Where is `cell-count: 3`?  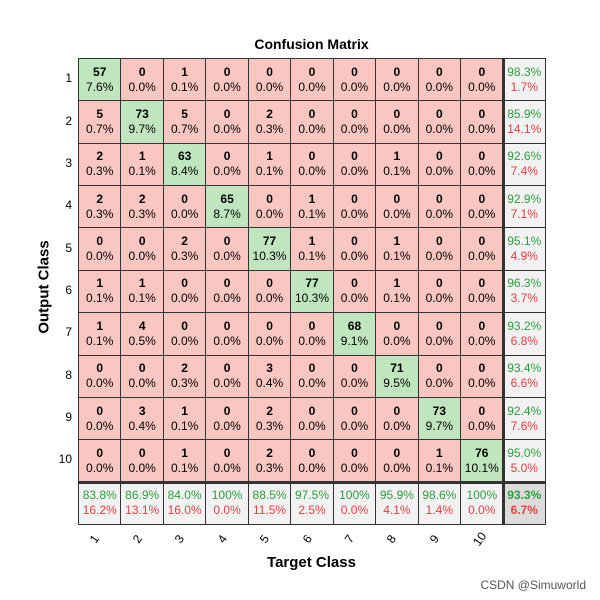
cell-count: 3 is located at coordinates (269, 368).